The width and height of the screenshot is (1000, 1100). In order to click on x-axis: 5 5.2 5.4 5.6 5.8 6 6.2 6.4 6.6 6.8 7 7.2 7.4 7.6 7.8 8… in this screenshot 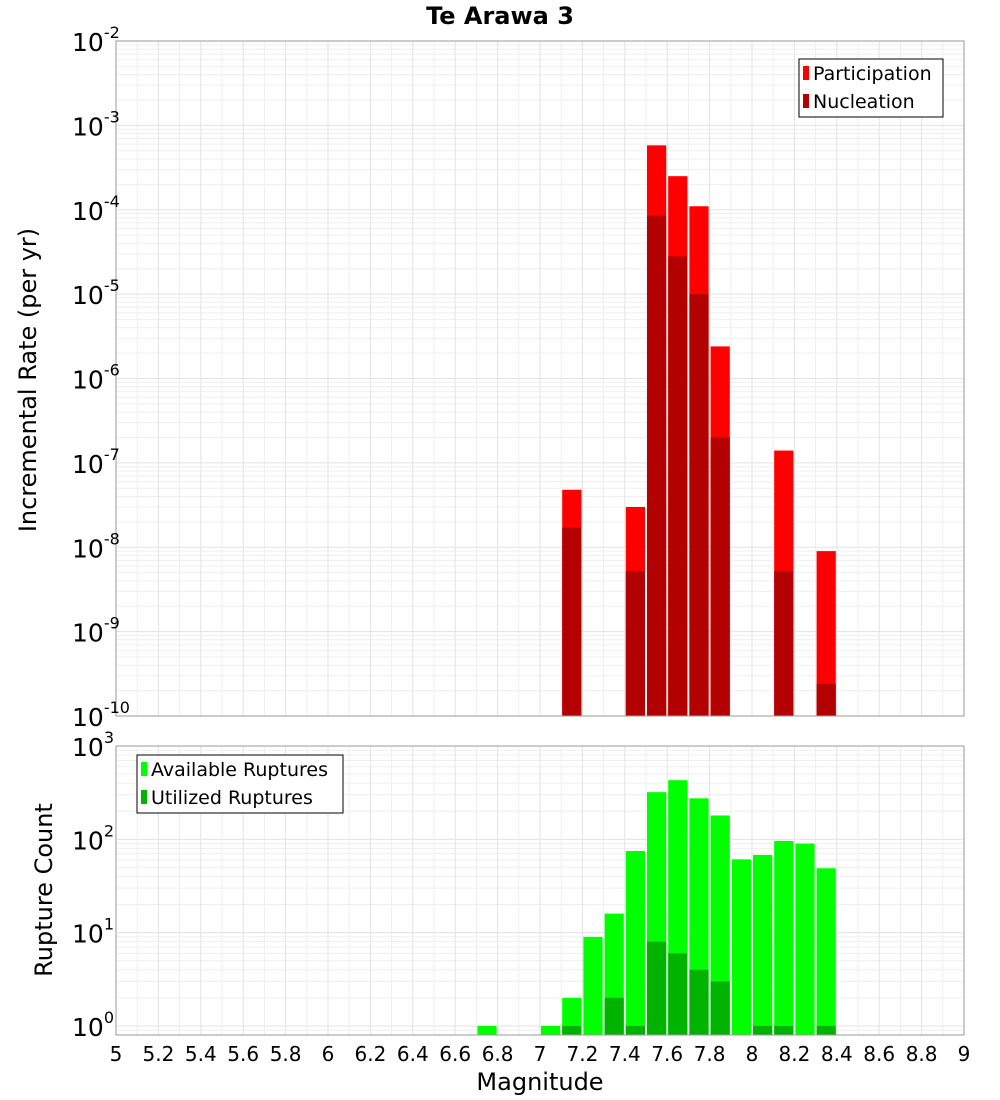, I will do `click(540, 1054)`.